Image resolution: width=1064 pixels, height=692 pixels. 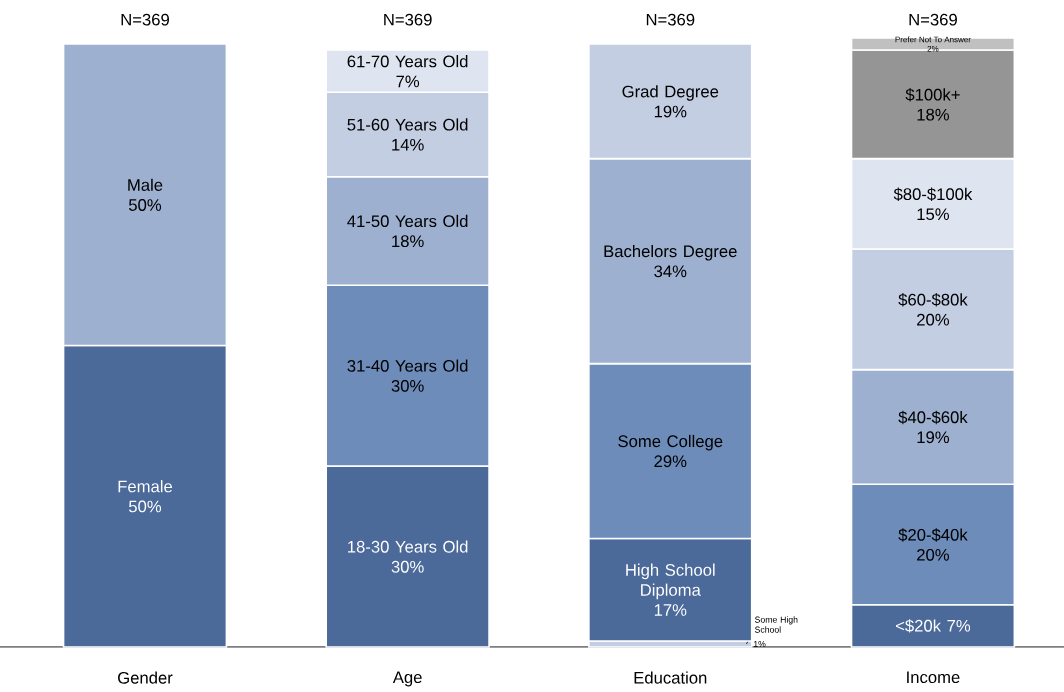 I want to click on data-label: 2%, so click(x=933, y=48).